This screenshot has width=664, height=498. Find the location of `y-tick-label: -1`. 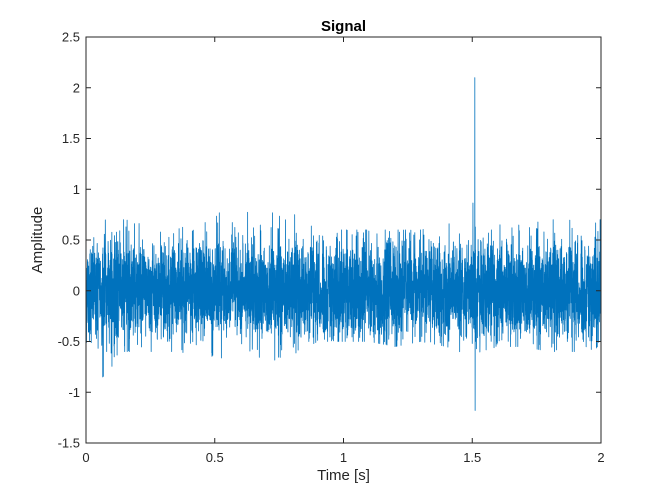

y-tick-label: -1 is located at coordinates (74, 392).